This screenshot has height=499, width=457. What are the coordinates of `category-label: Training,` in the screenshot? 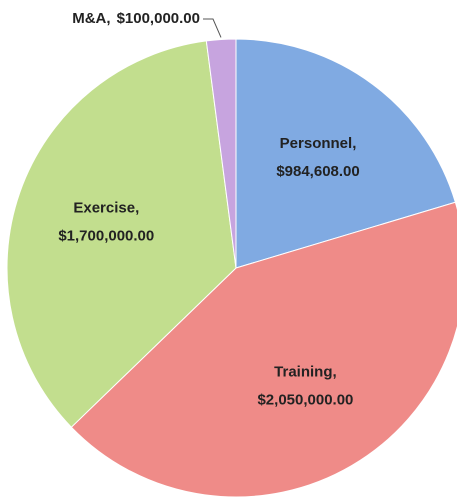 It's located at (305, 372).